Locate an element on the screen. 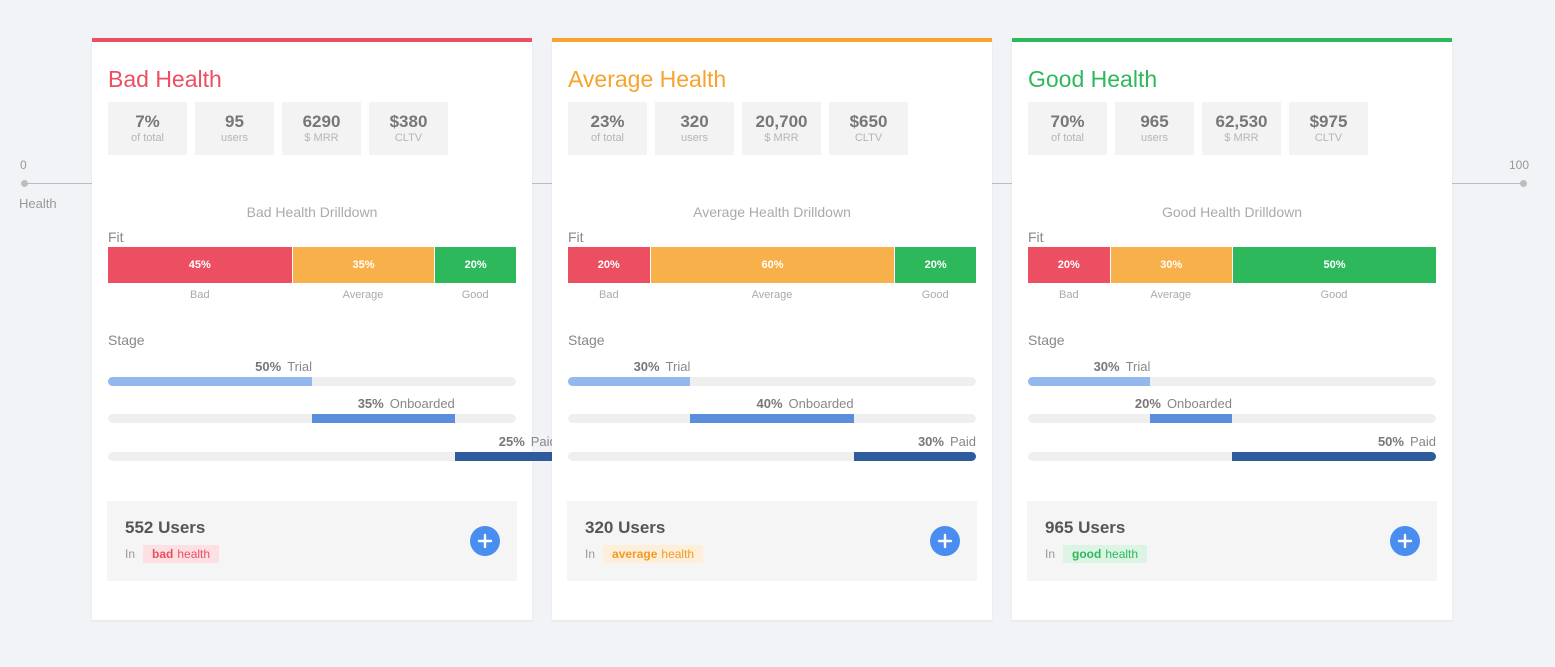 Image resolution: width=1555 pixels, height=667 pixels. stage-pct: 40% is located at coordinates (769, 403).